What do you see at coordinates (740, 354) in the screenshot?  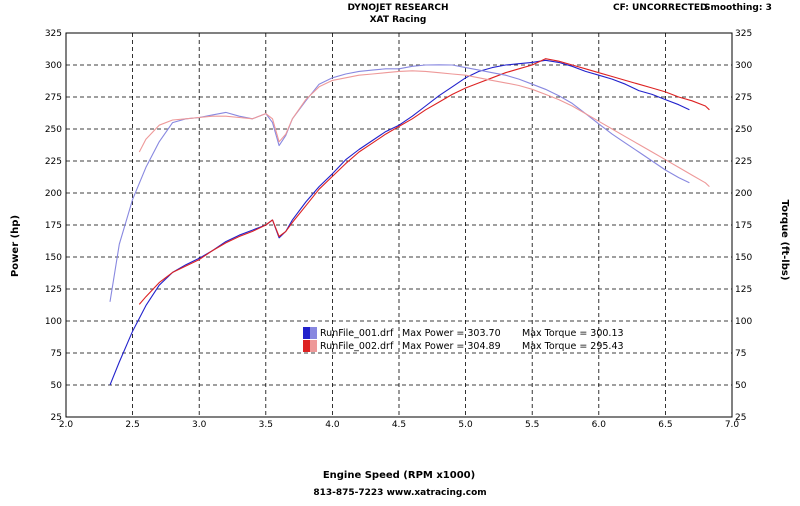 I see `y2-tick-label: 75` at bounding box center [740, 354].